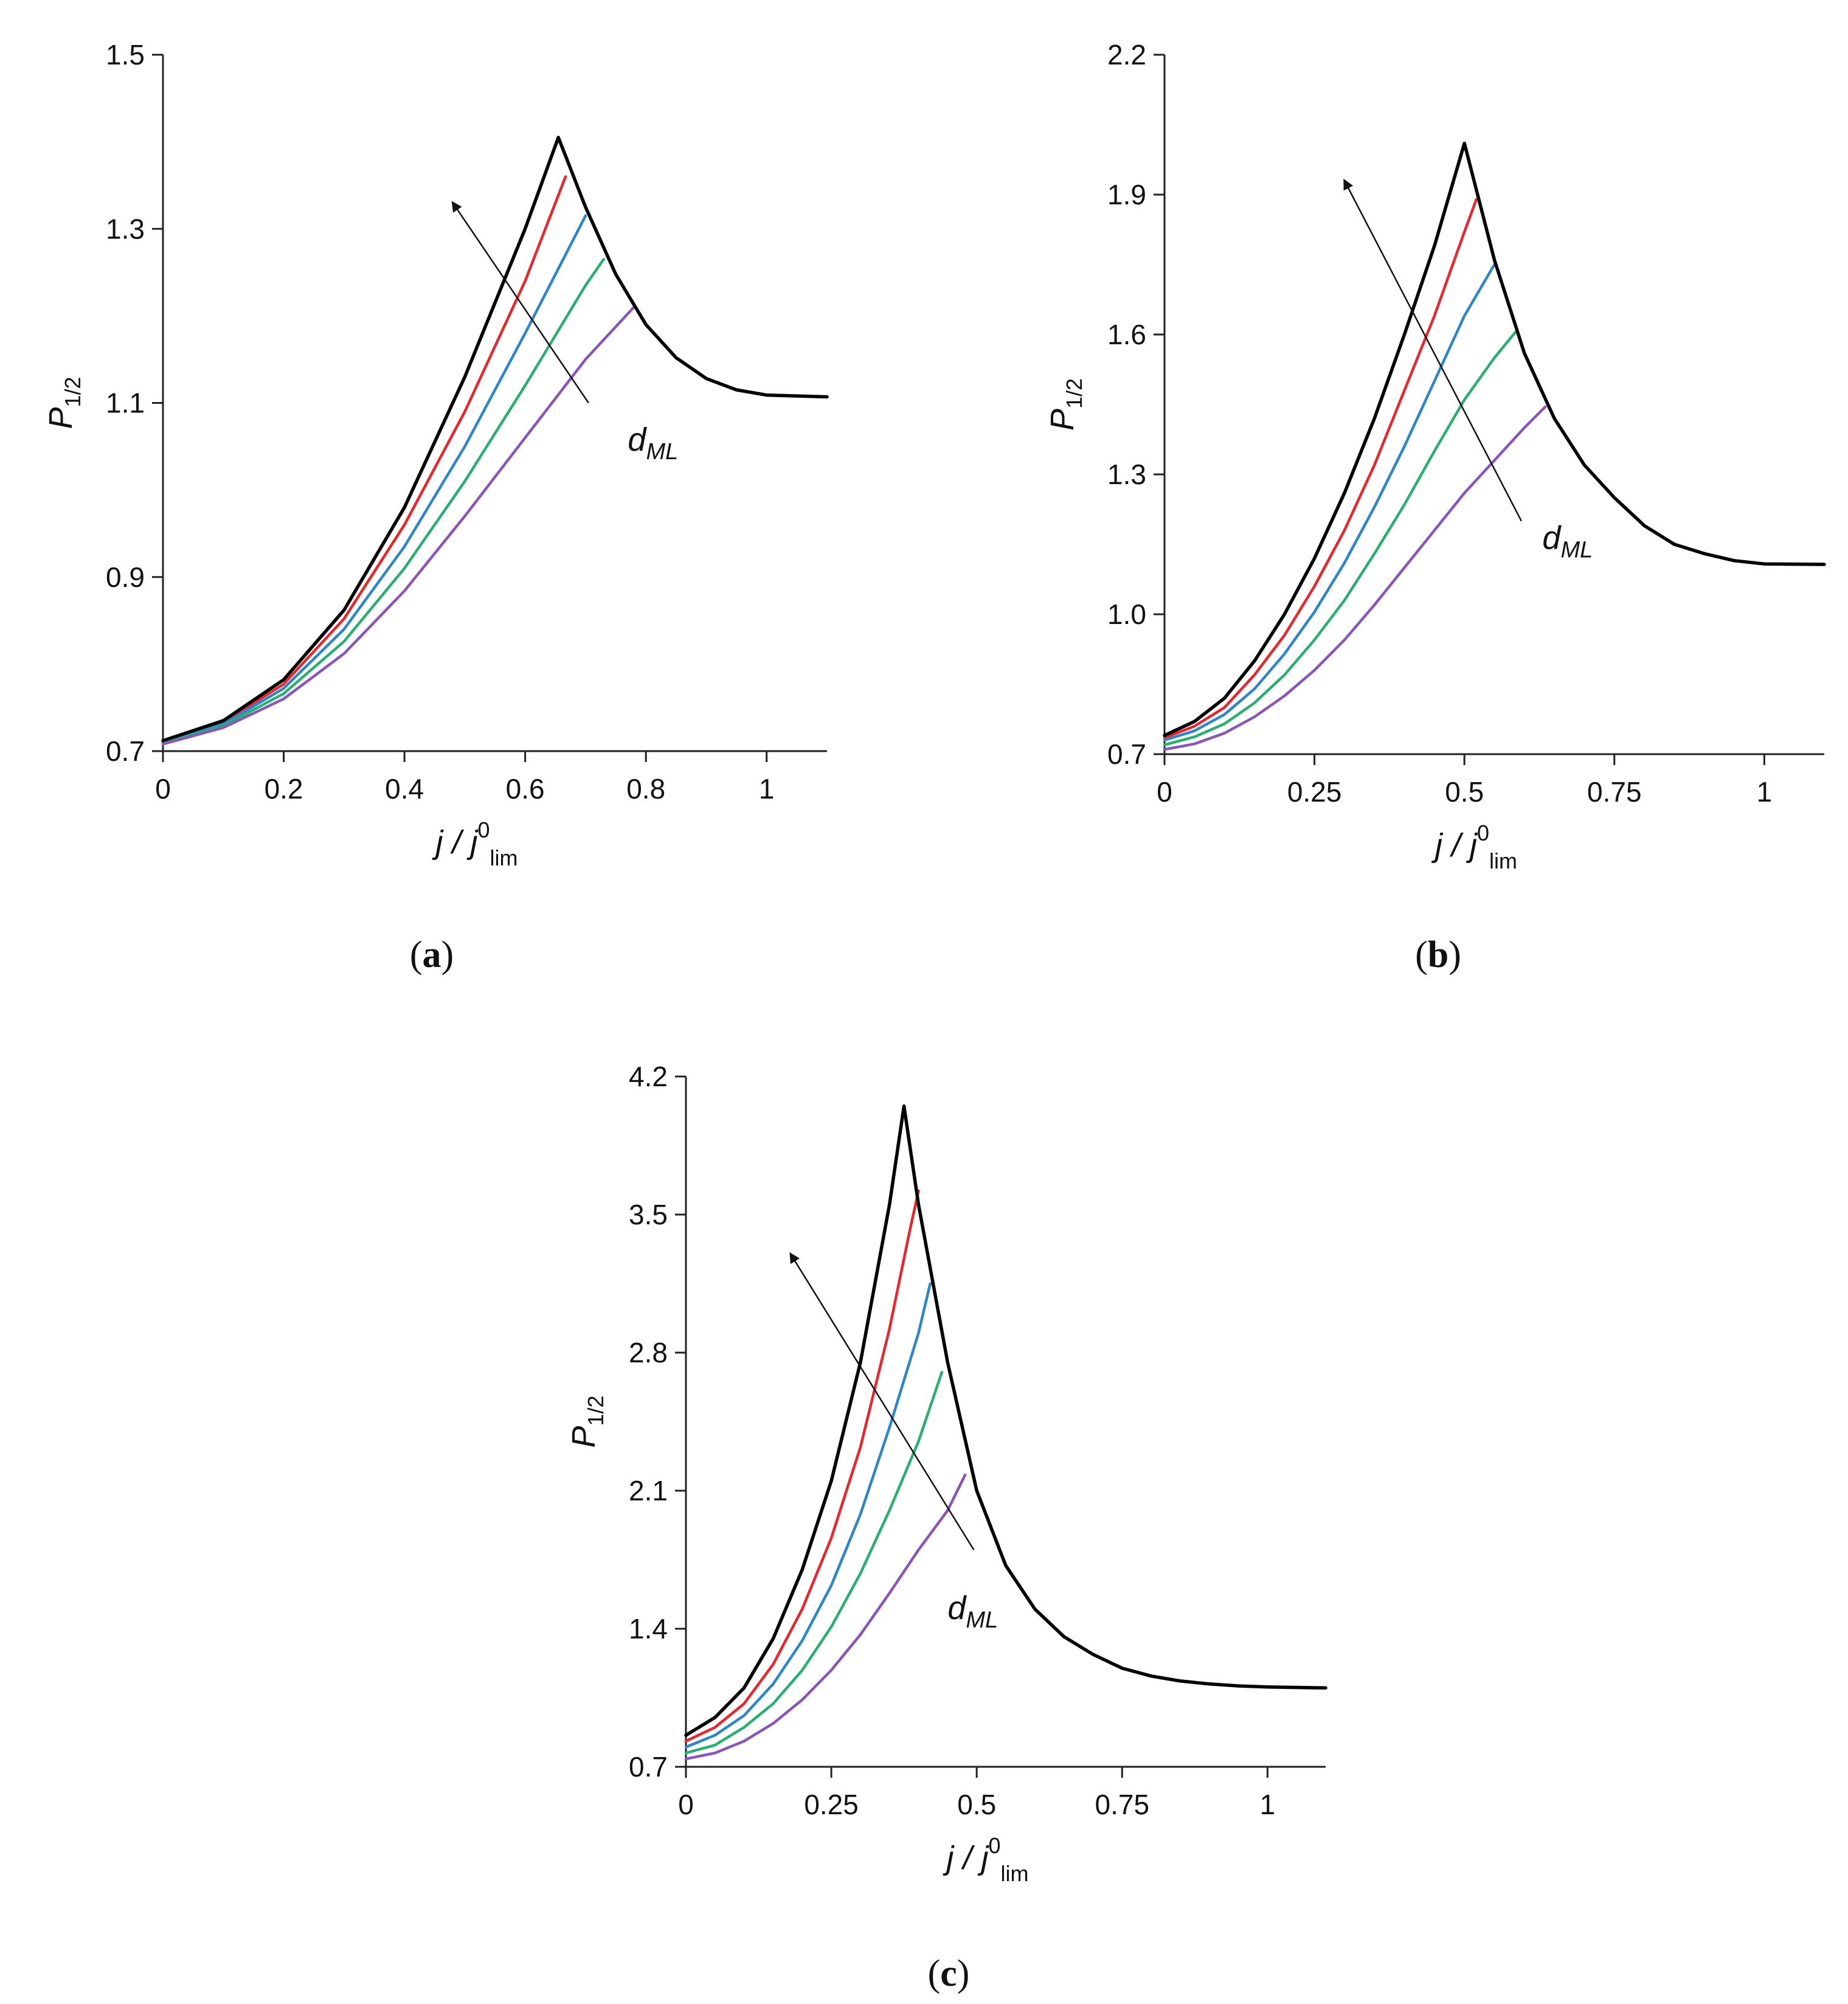  Describe the element at coordinates (648, 1629) in the screenshot. I see `y-tick-label: 1.4` at that location.